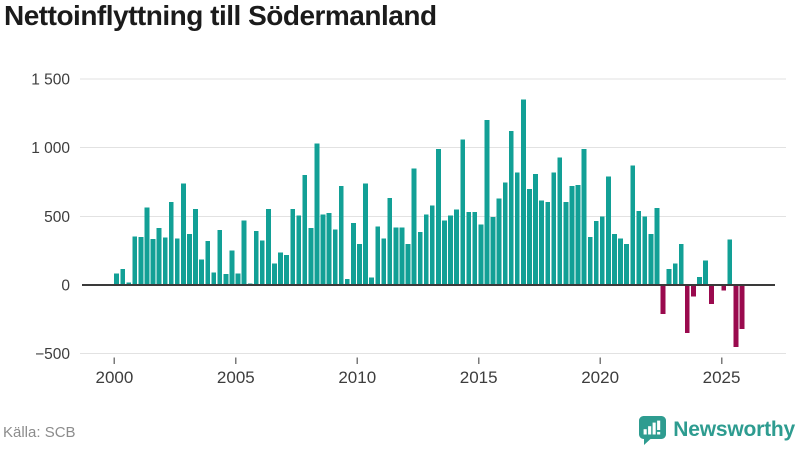  What do you see at coordinates (50, 80) in the screenshot?
I see `svg-text: 1 500` at bounding box center [50, 80].